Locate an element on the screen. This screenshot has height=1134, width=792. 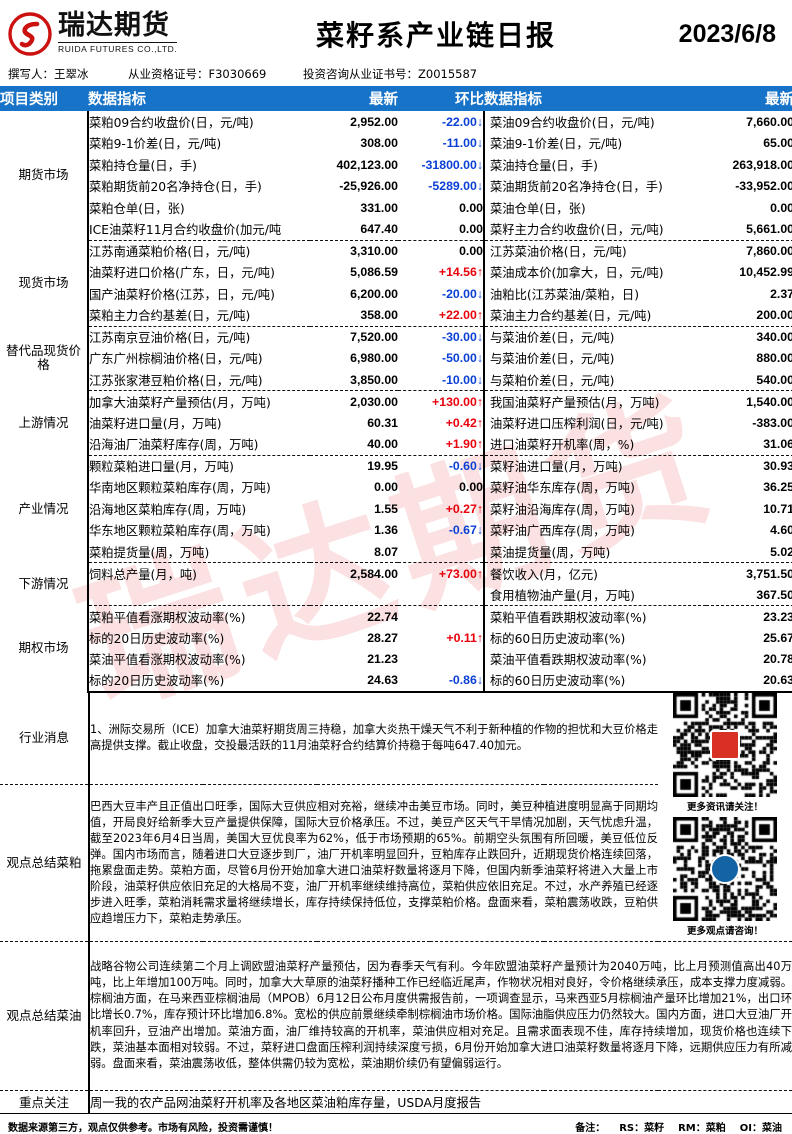
row-category: 上游情况 is located at coordinates (44, 422).